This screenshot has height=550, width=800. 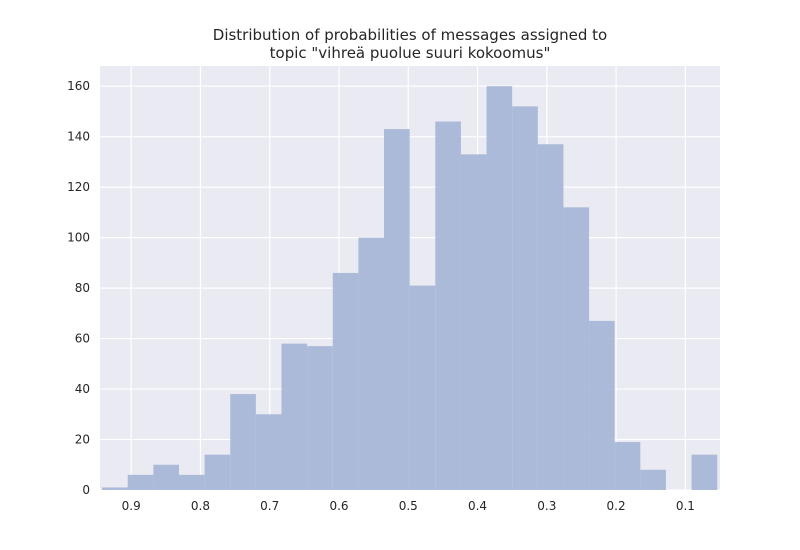 What do you see at coordinates (86, 490) in the screenshot?
I see `y-tick-label: 0` at bounding box center [86, 490].